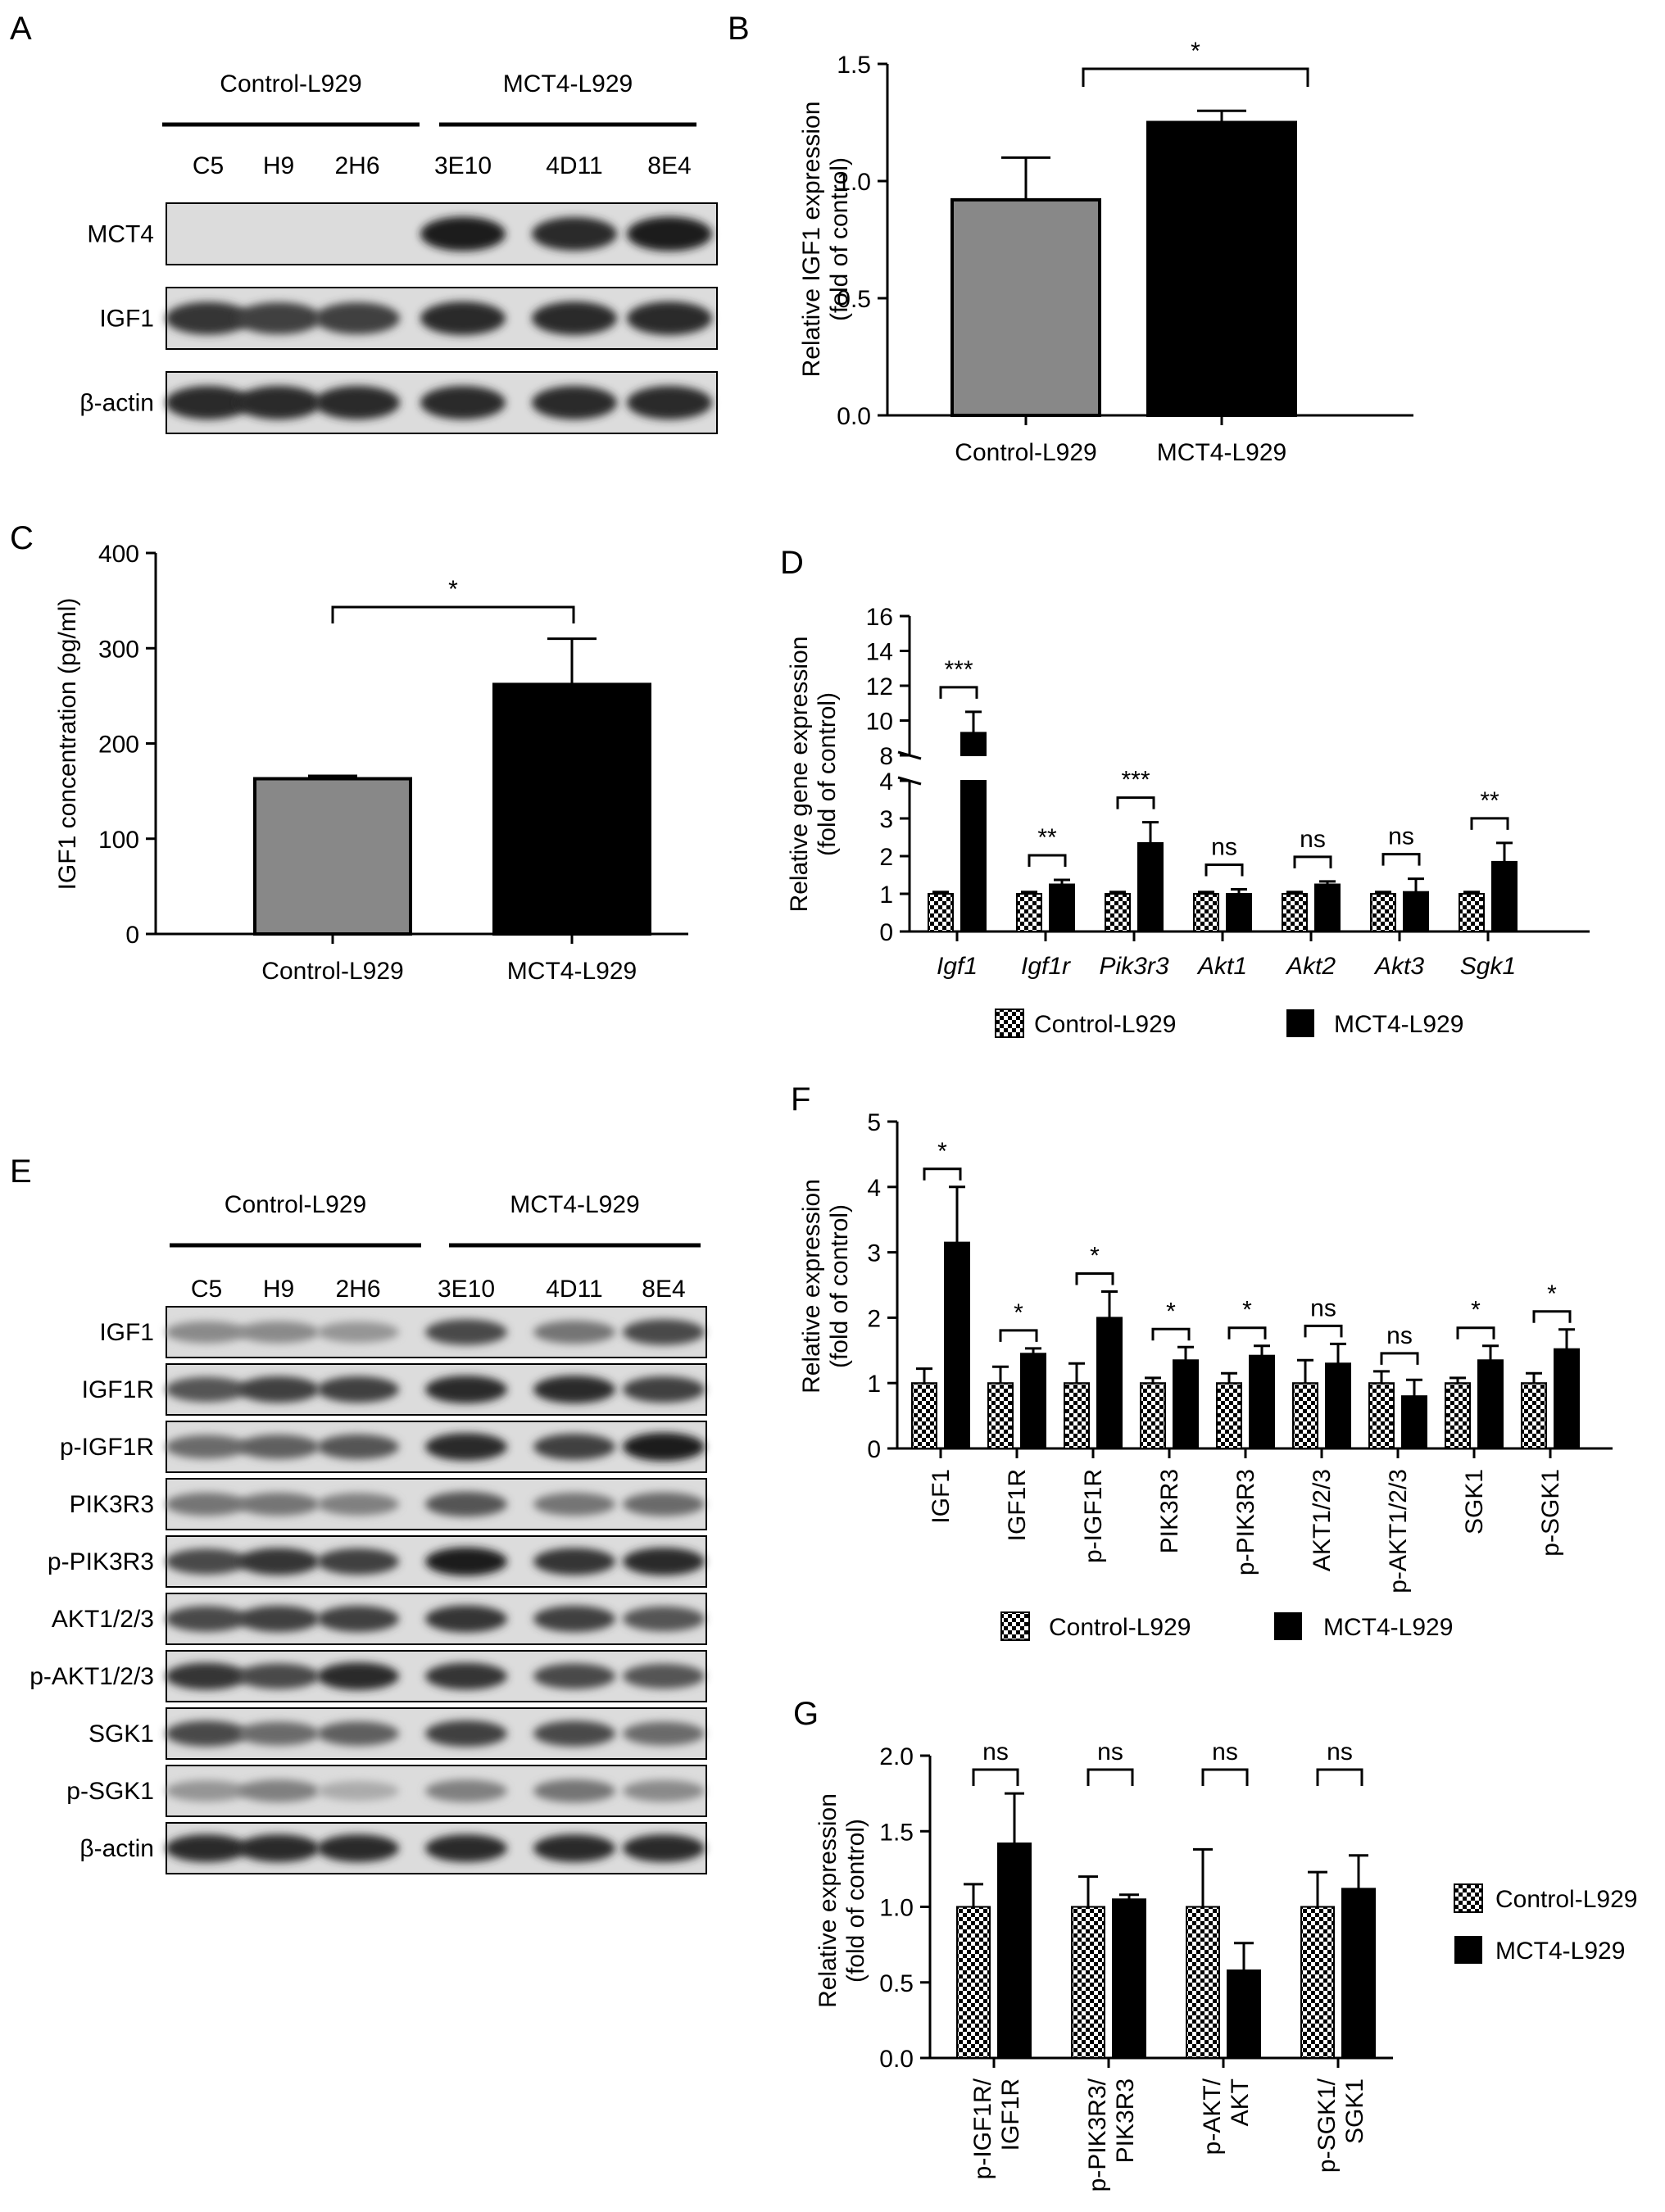 Image resolution: width=1665 pixels, height=2212 pixels. What do you see at coordinates (957, 966) in the screenshot?
I see `x-tick-label: Igf1` at bounding box center [957, 966].